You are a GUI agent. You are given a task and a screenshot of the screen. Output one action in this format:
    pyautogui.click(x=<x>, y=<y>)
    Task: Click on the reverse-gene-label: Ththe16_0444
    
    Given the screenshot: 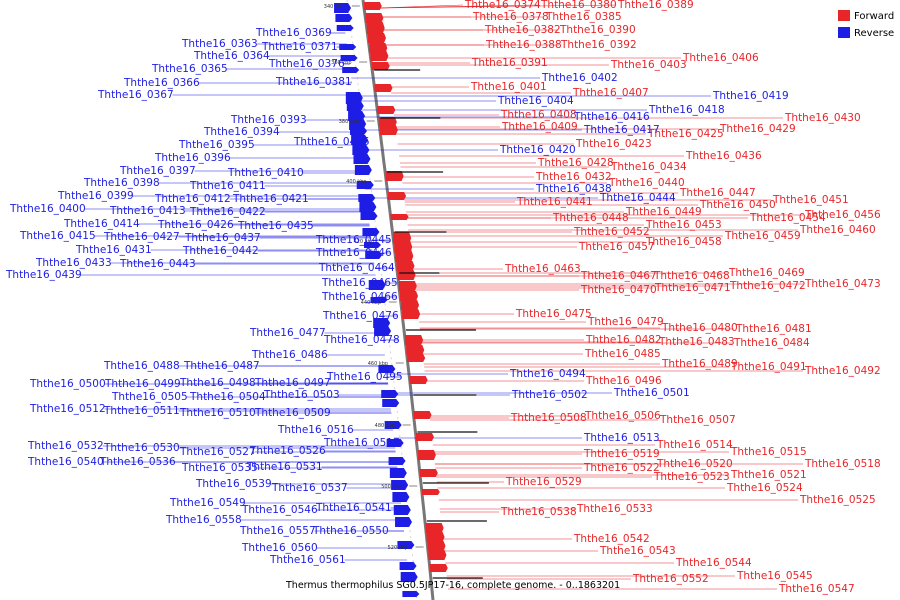 What is the action you would take?
    pyautogui.click(x=637, y=198)
    